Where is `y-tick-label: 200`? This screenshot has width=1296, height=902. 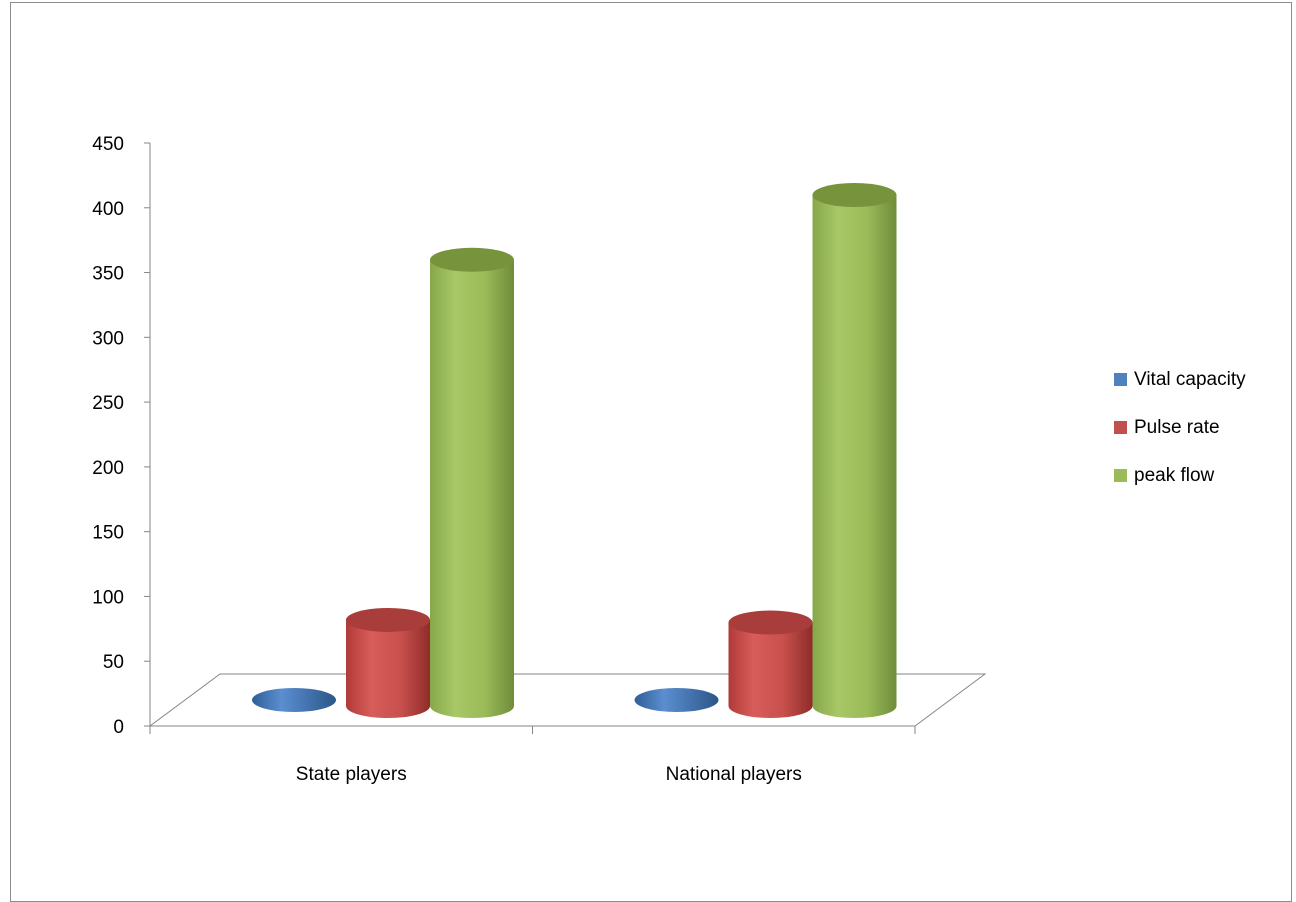
y-tick-label: 200 is located at coordinates (108, 468).